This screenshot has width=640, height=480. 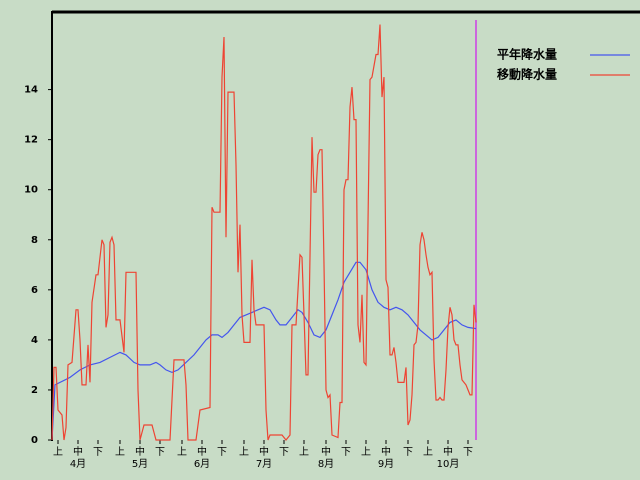 What do you see at coordinates (264, 464) in the screenshot?
I see `month-label: 7月` at bounding box center [264, 464].